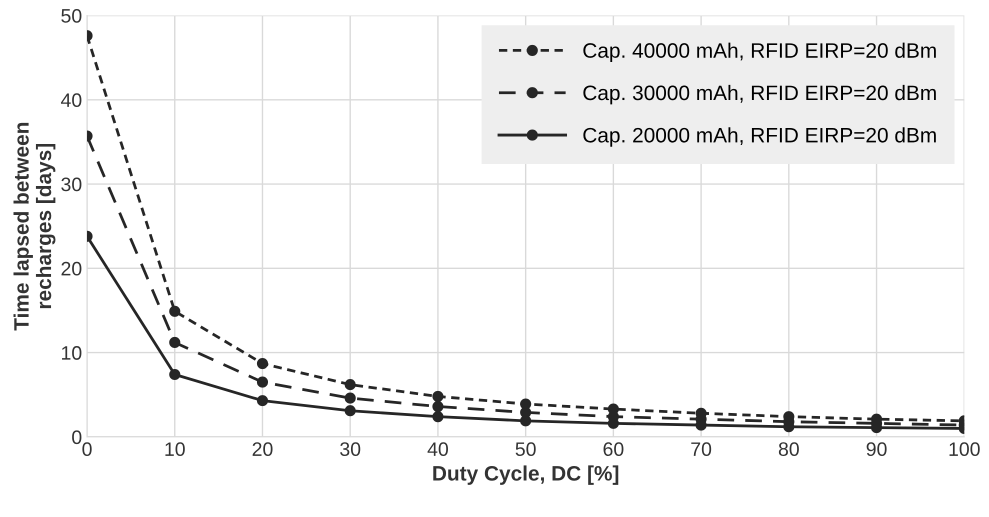 The height and width of the screenshot is (517, 989). Describe the element at coordinates (614, 449) in the screenshot. I see `x-tick-label: 60` at that location.